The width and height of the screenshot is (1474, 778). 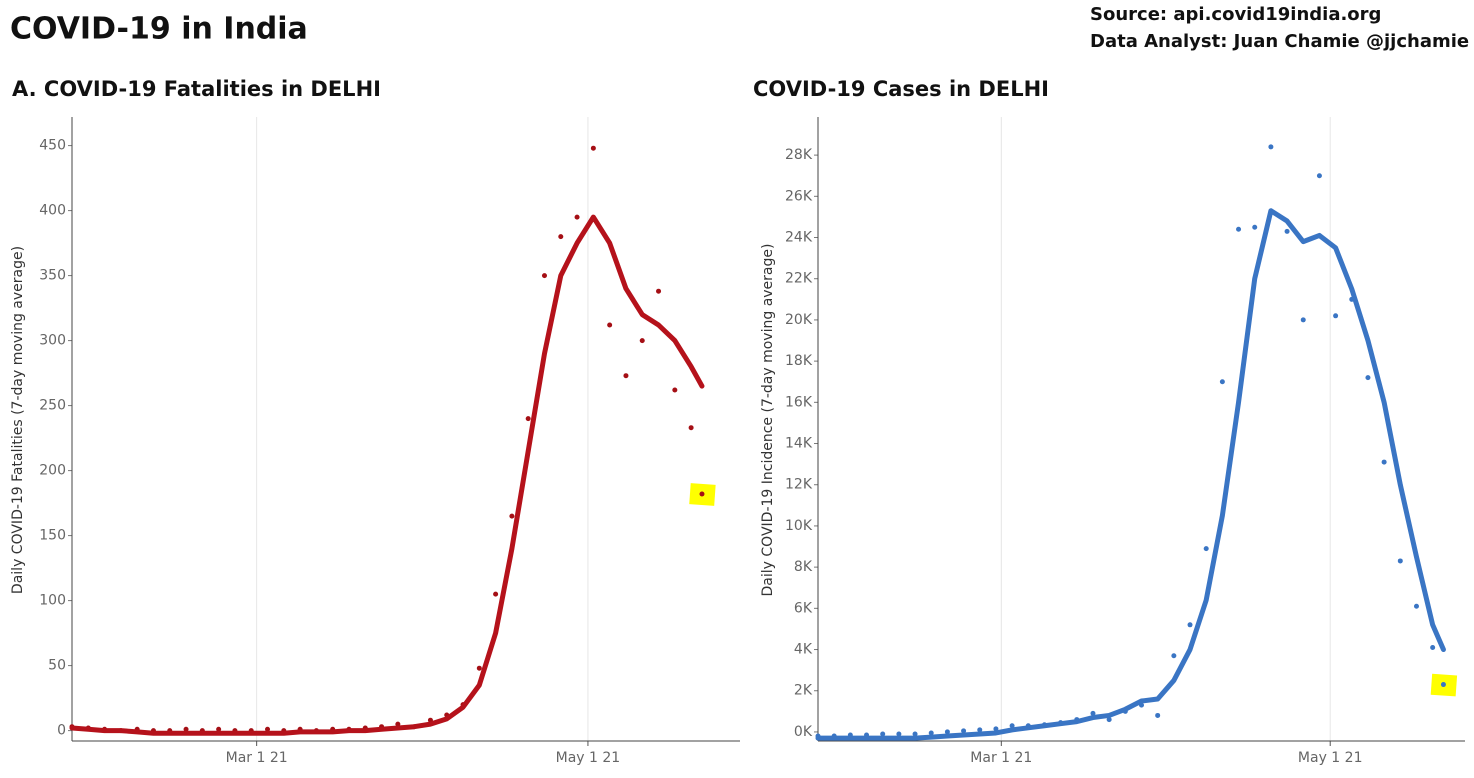 I want to click on y-tick-label: 24K, so click(x=799, y=238).